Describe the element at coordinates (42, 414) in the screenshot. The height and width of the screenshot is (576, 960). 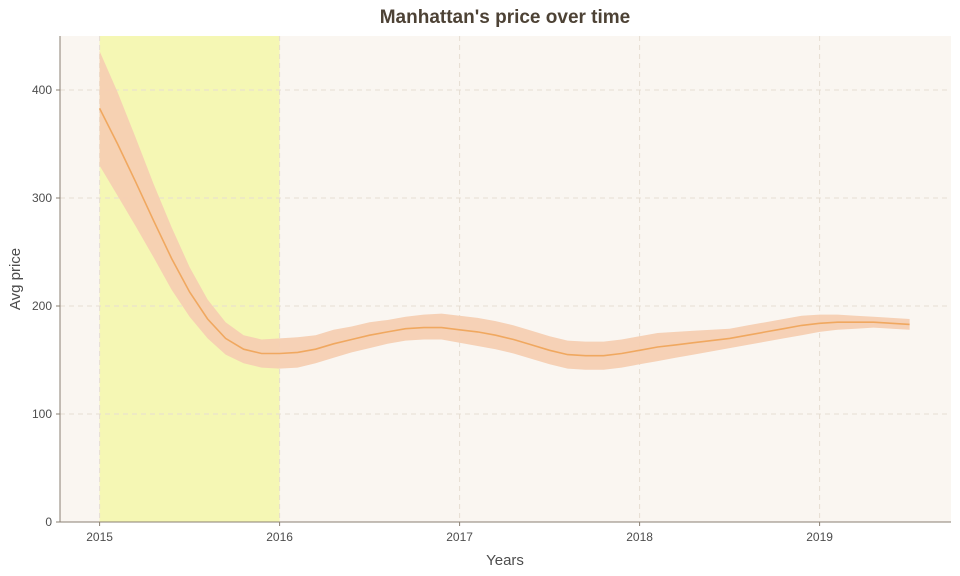
I see `y-tick-label: 100` at that location.